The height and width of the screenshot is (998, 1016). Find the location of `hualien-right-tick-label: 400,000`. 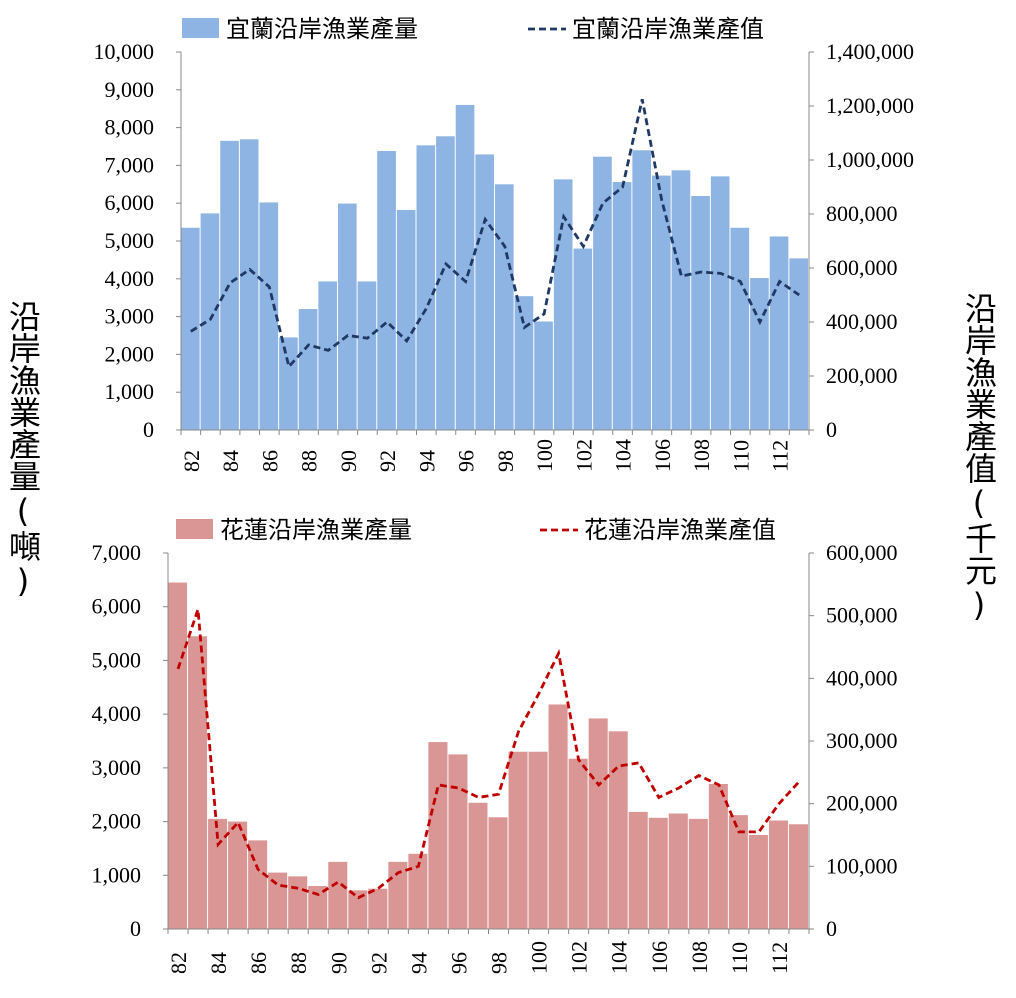

hualien-right-tick-label: 400,000 is located at coordinates (862, 677).